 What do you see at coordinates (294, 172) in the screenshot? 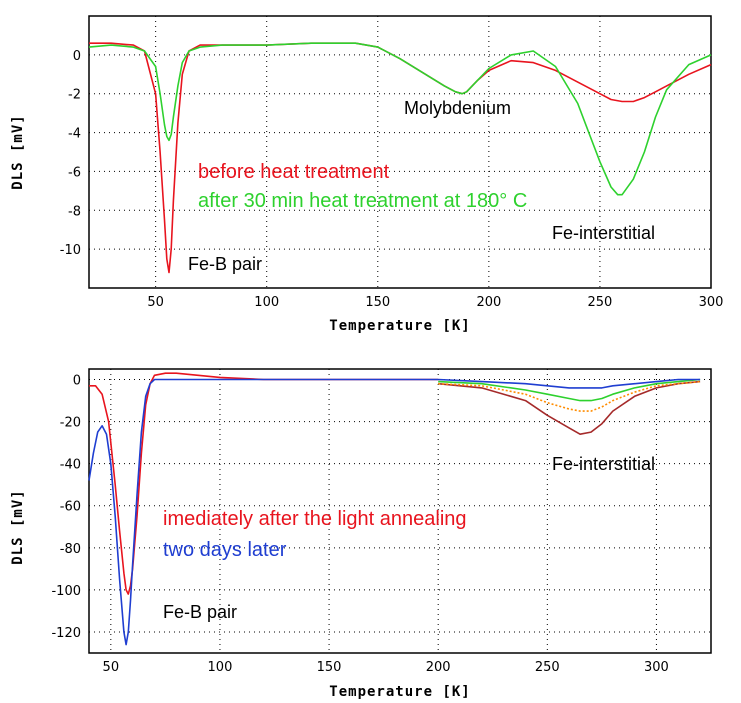
I see `top-legend-before-heat-treatment: before heat treatment` at bounding box center [294, 172].